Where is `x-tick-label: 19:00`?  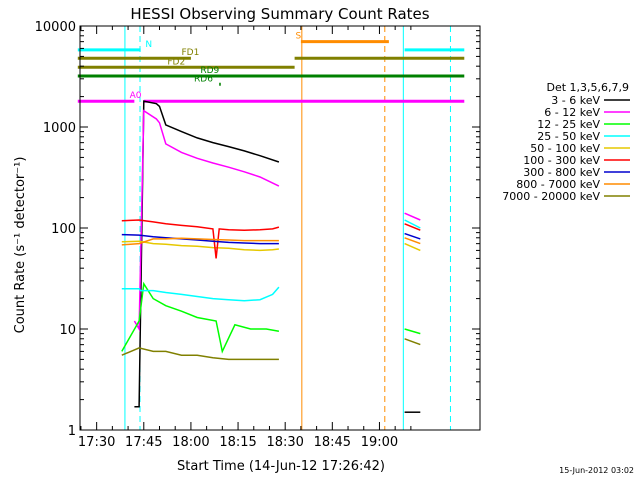 x-tick-label: 19:00 is located at coordinates (379, 442).